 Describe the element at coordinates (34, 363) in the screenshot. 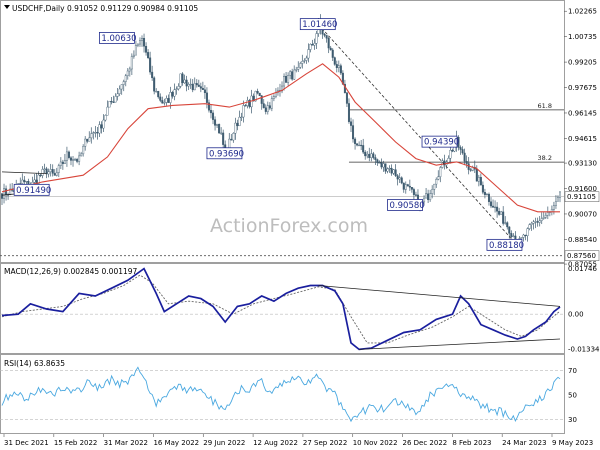

I see `rsi-header: RSI(14) 63.8635` at that location.